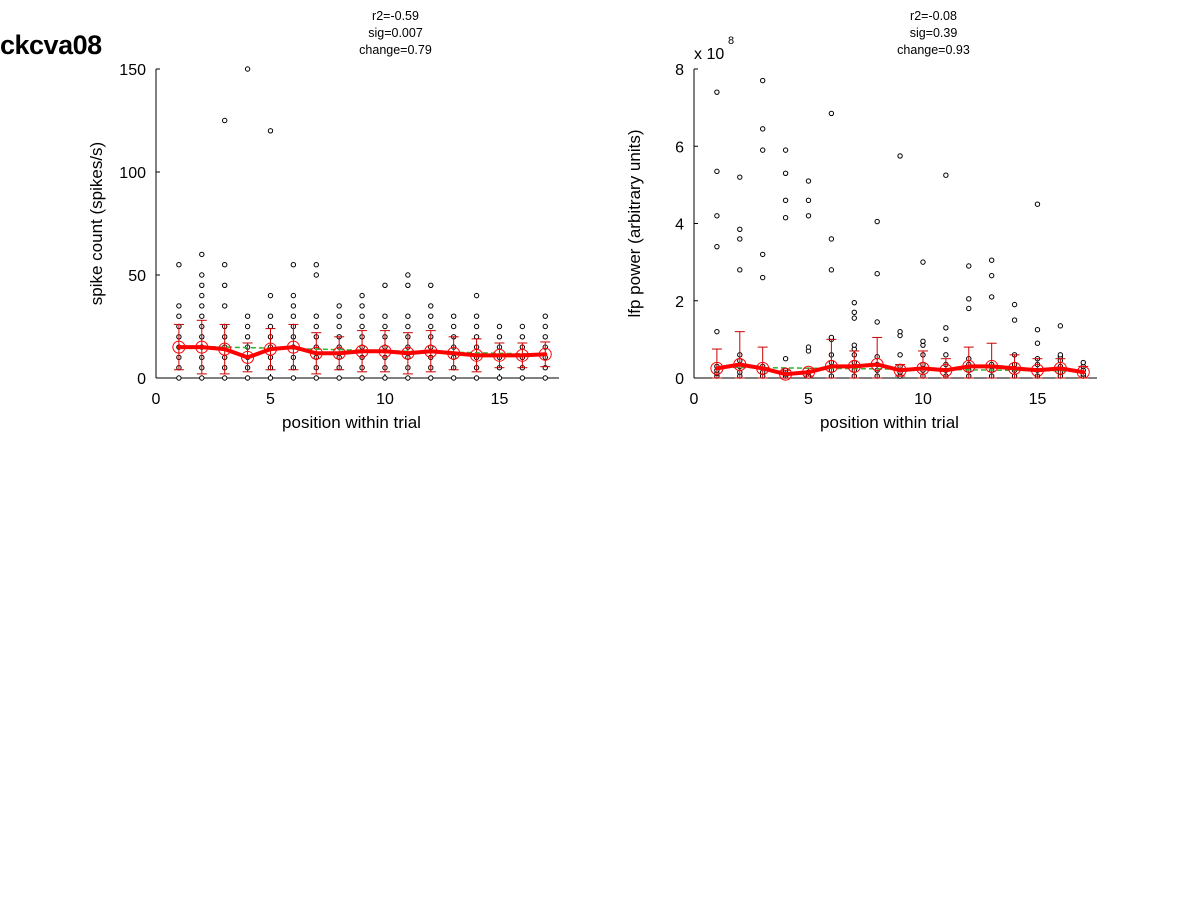 The image size is (1200, 901). I want to click on y-tick-label: 8, so click(679, 70).